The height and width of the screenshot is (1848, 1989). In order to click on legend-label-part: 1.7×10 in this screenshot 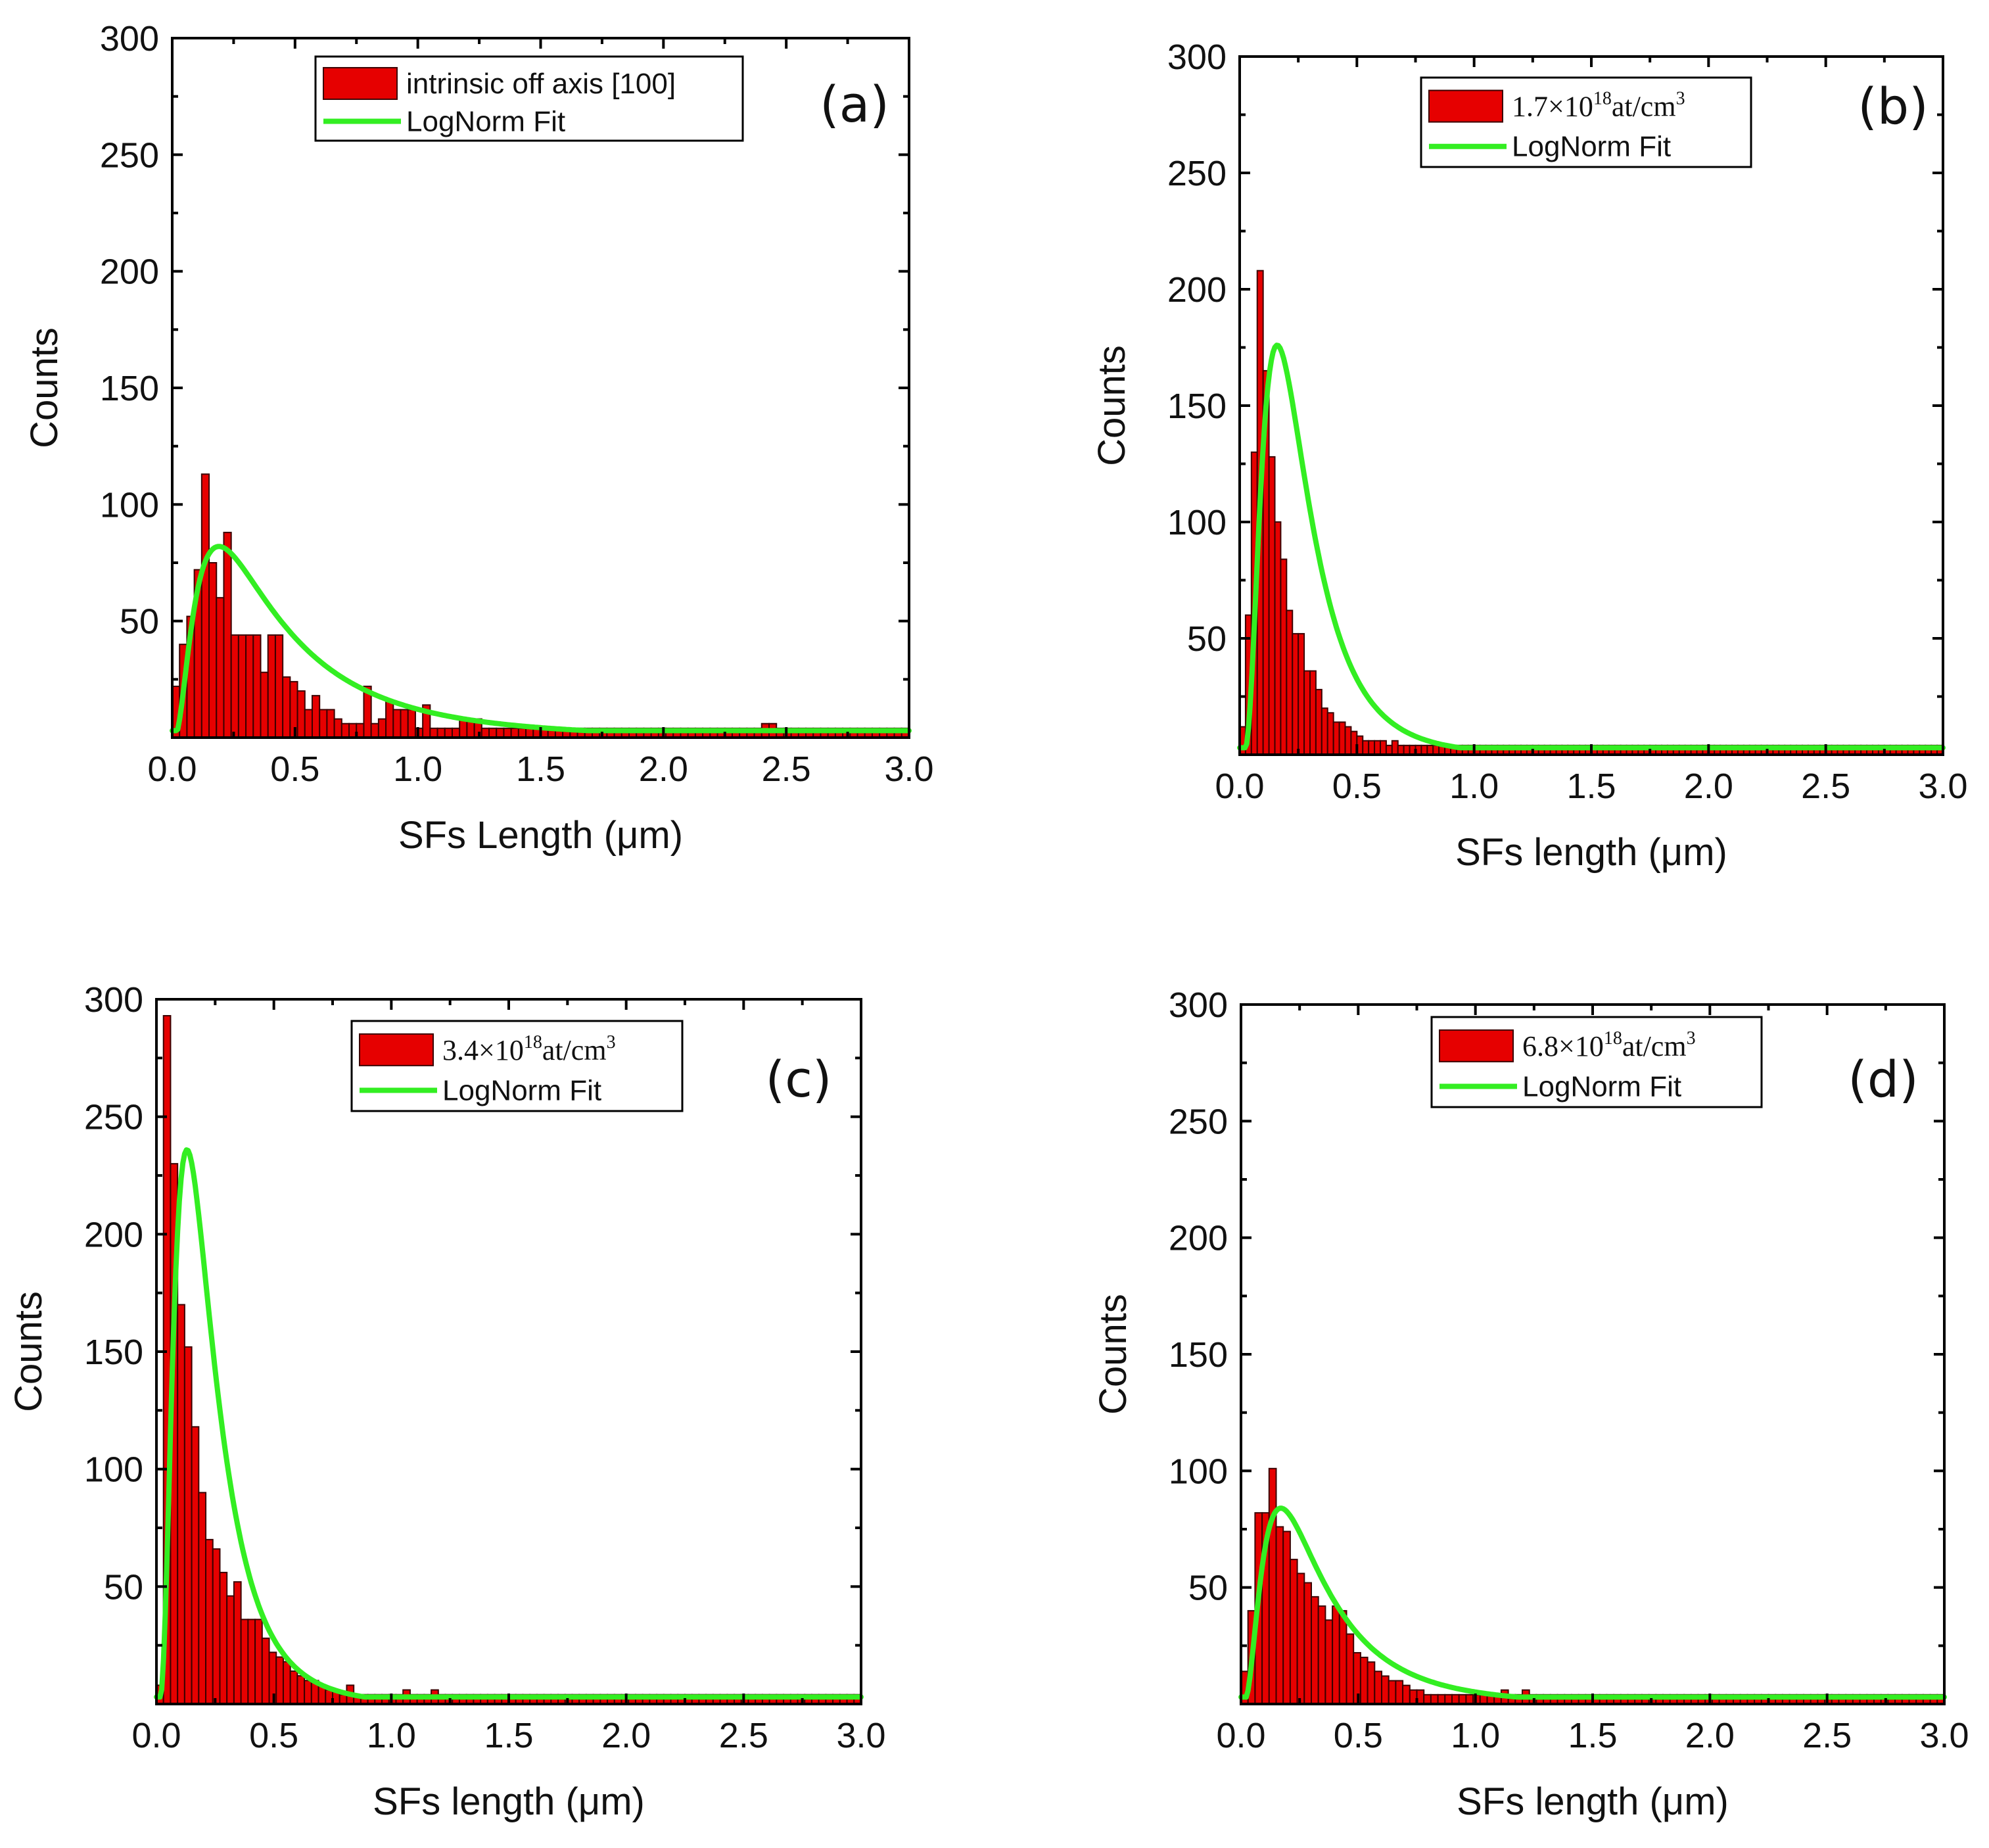, I will do `click(1552, 107)`.